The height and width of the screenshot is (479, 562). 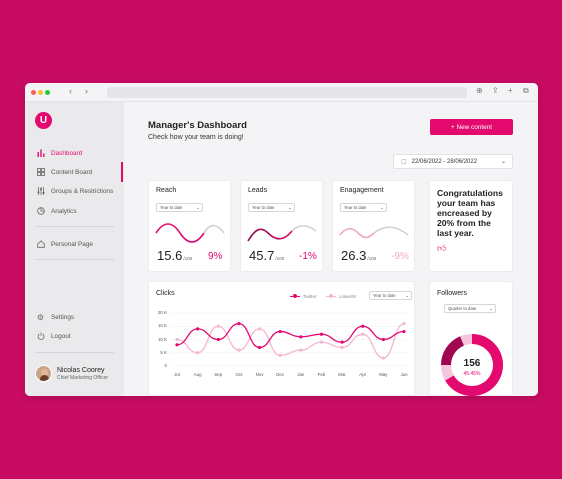 I want to click on share-icon: ⇪, so click(x=495, y=90).